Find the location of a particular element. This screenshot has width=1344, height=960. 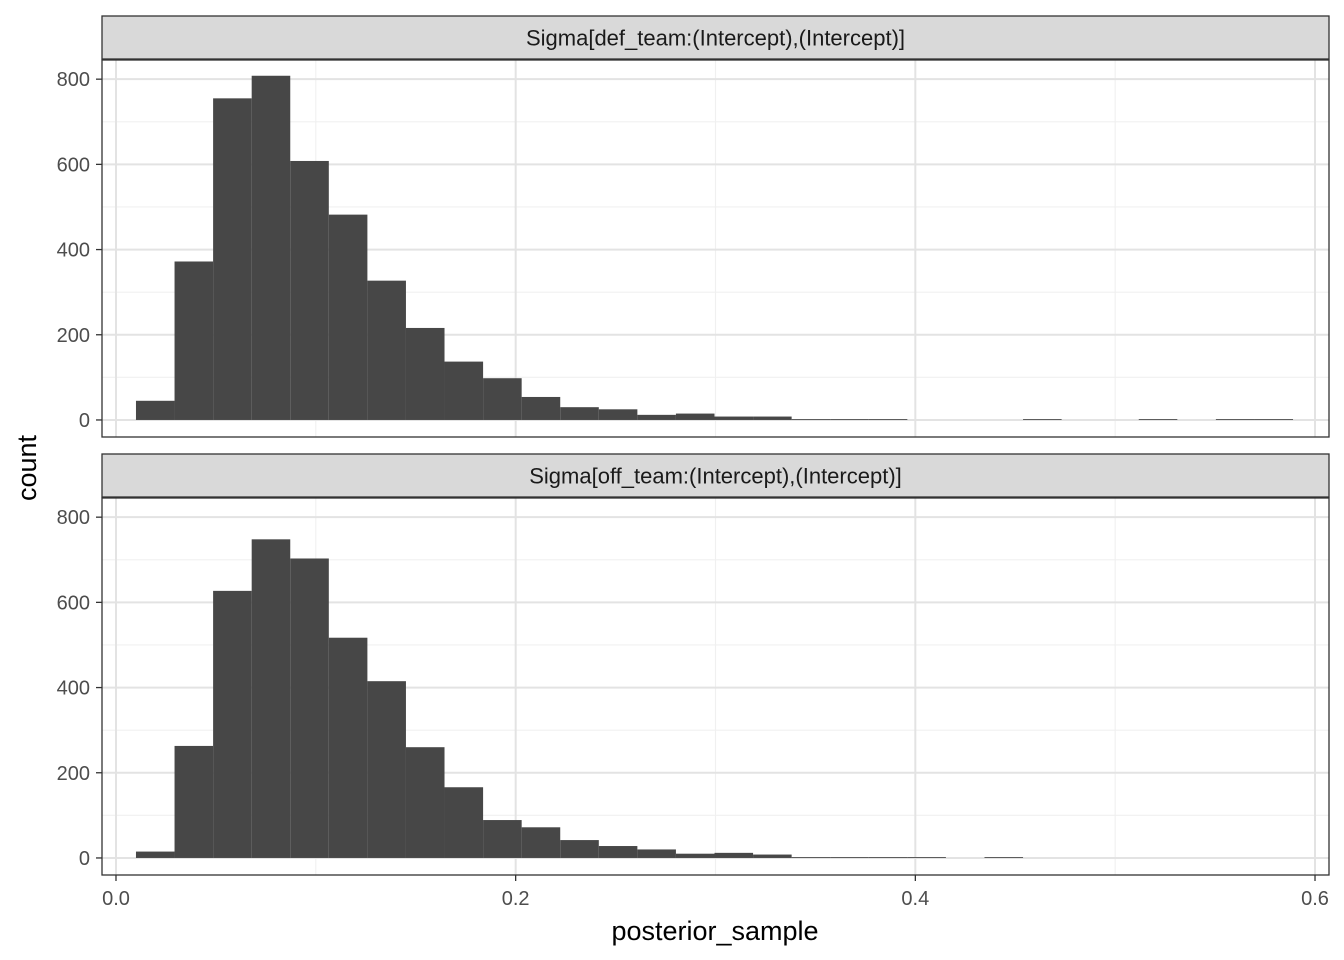

x-tick-label: 0.2 is located at coordinates (516, 899).